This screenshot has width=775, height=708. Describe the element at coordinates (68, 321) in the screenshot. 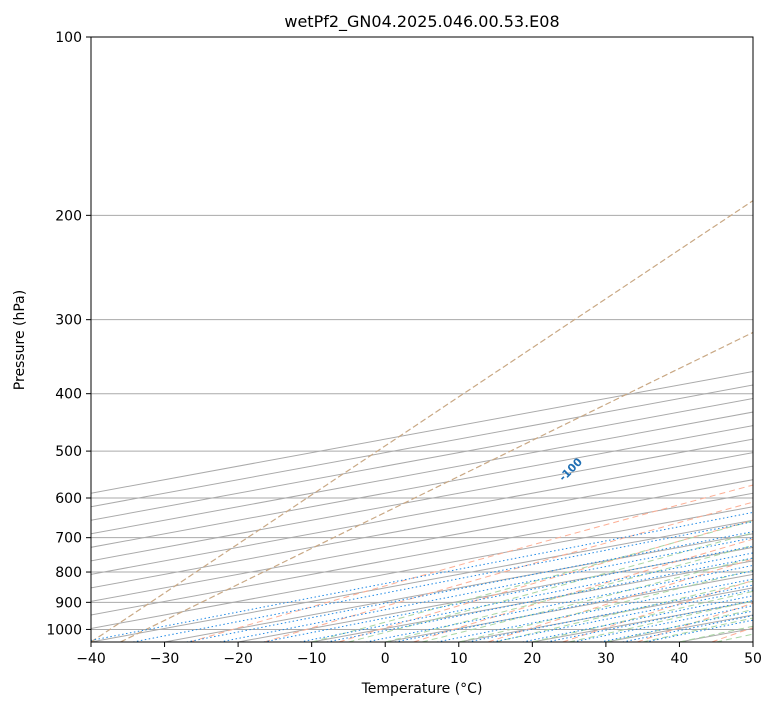

I see `y-tick-label: 300` at that location.